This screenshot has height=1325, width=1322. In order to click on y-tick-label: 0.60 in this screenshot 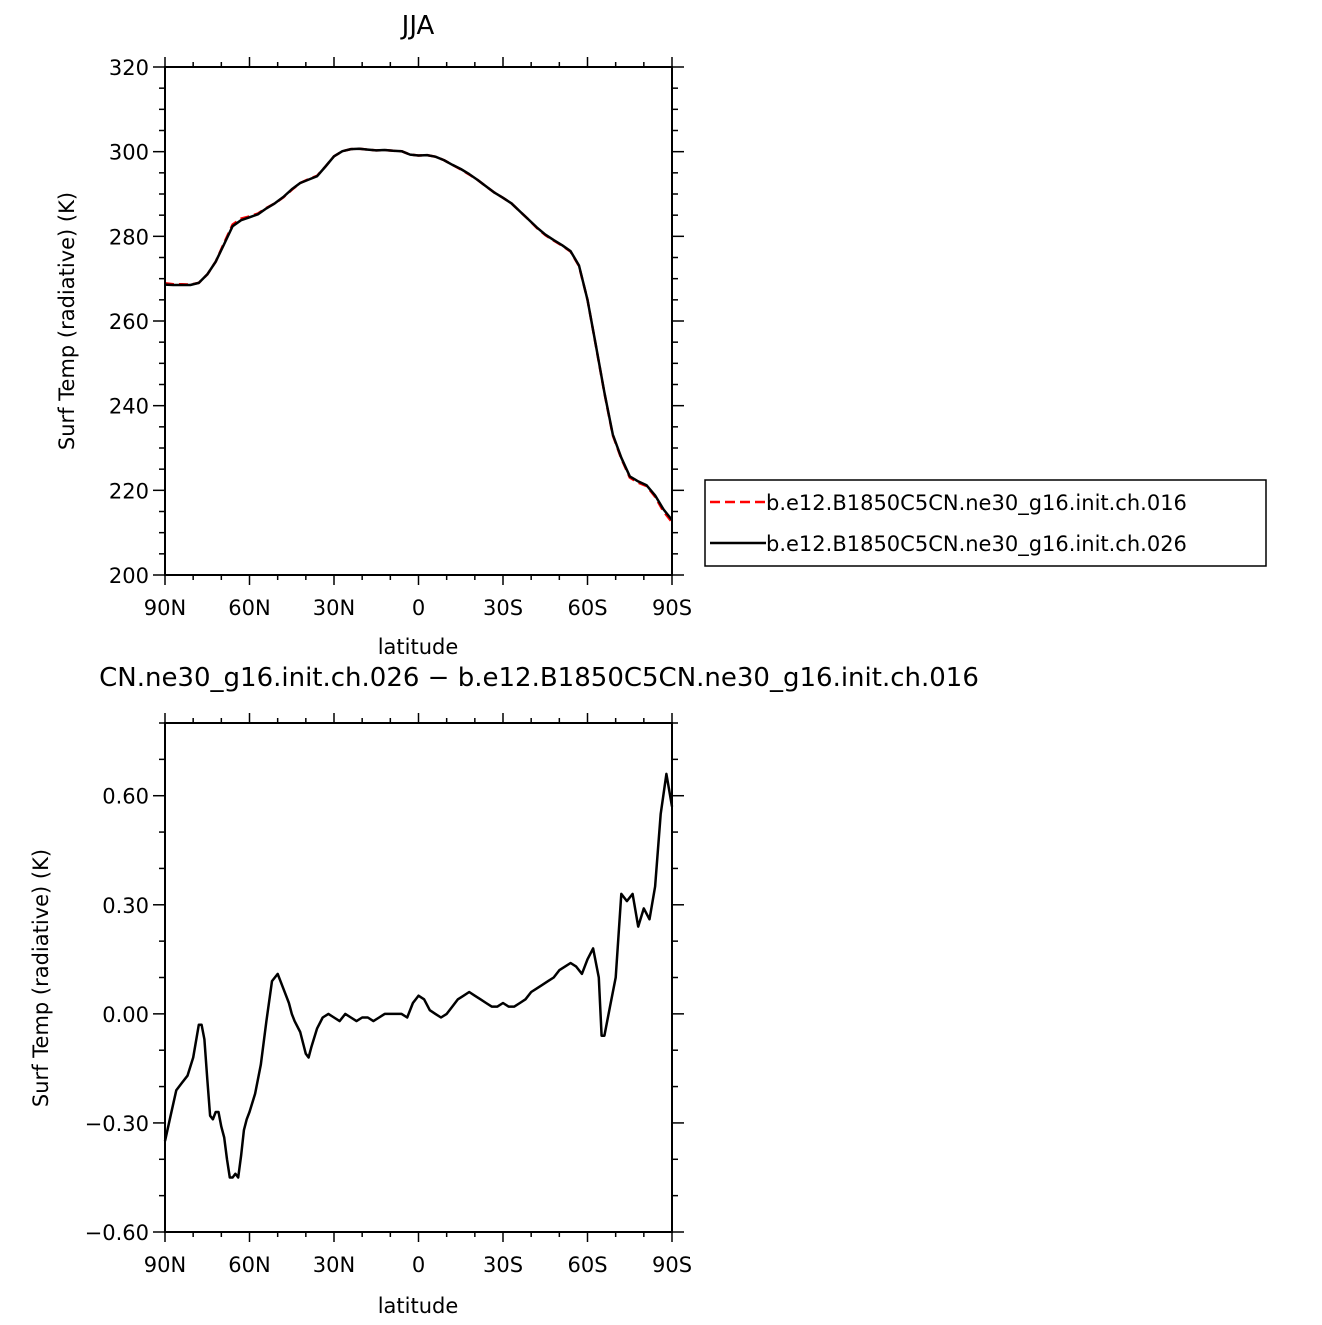, I will do `click(125, 797)`.